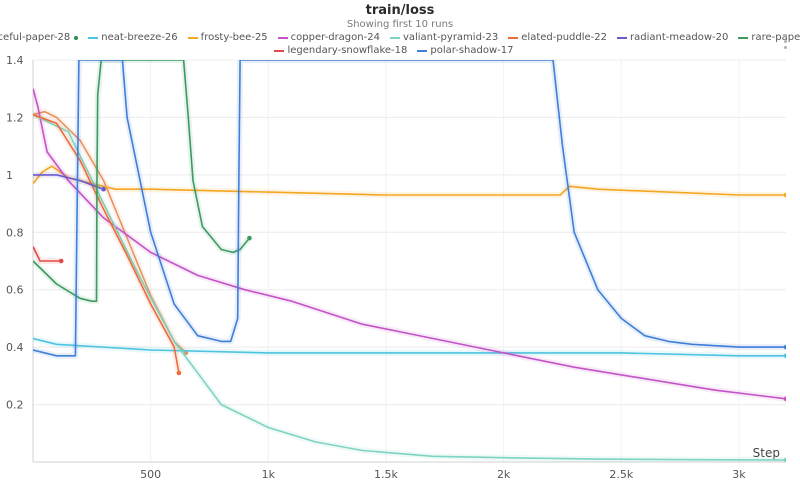 Image resolution: width=800 pixels, height=482 pixels. I want to click on y-tick-label: 0.6, so click(15, 290).